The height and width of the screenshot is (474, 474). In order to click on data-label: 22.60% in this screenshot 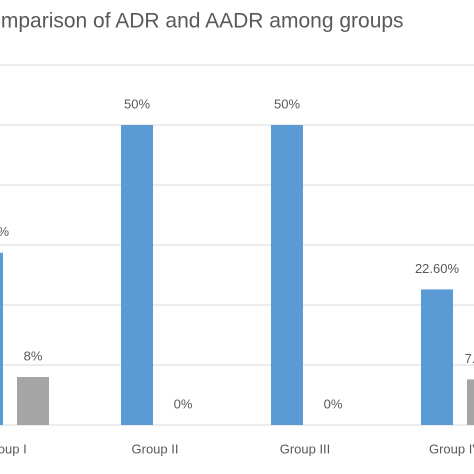, I will do `click(437, 268)`.